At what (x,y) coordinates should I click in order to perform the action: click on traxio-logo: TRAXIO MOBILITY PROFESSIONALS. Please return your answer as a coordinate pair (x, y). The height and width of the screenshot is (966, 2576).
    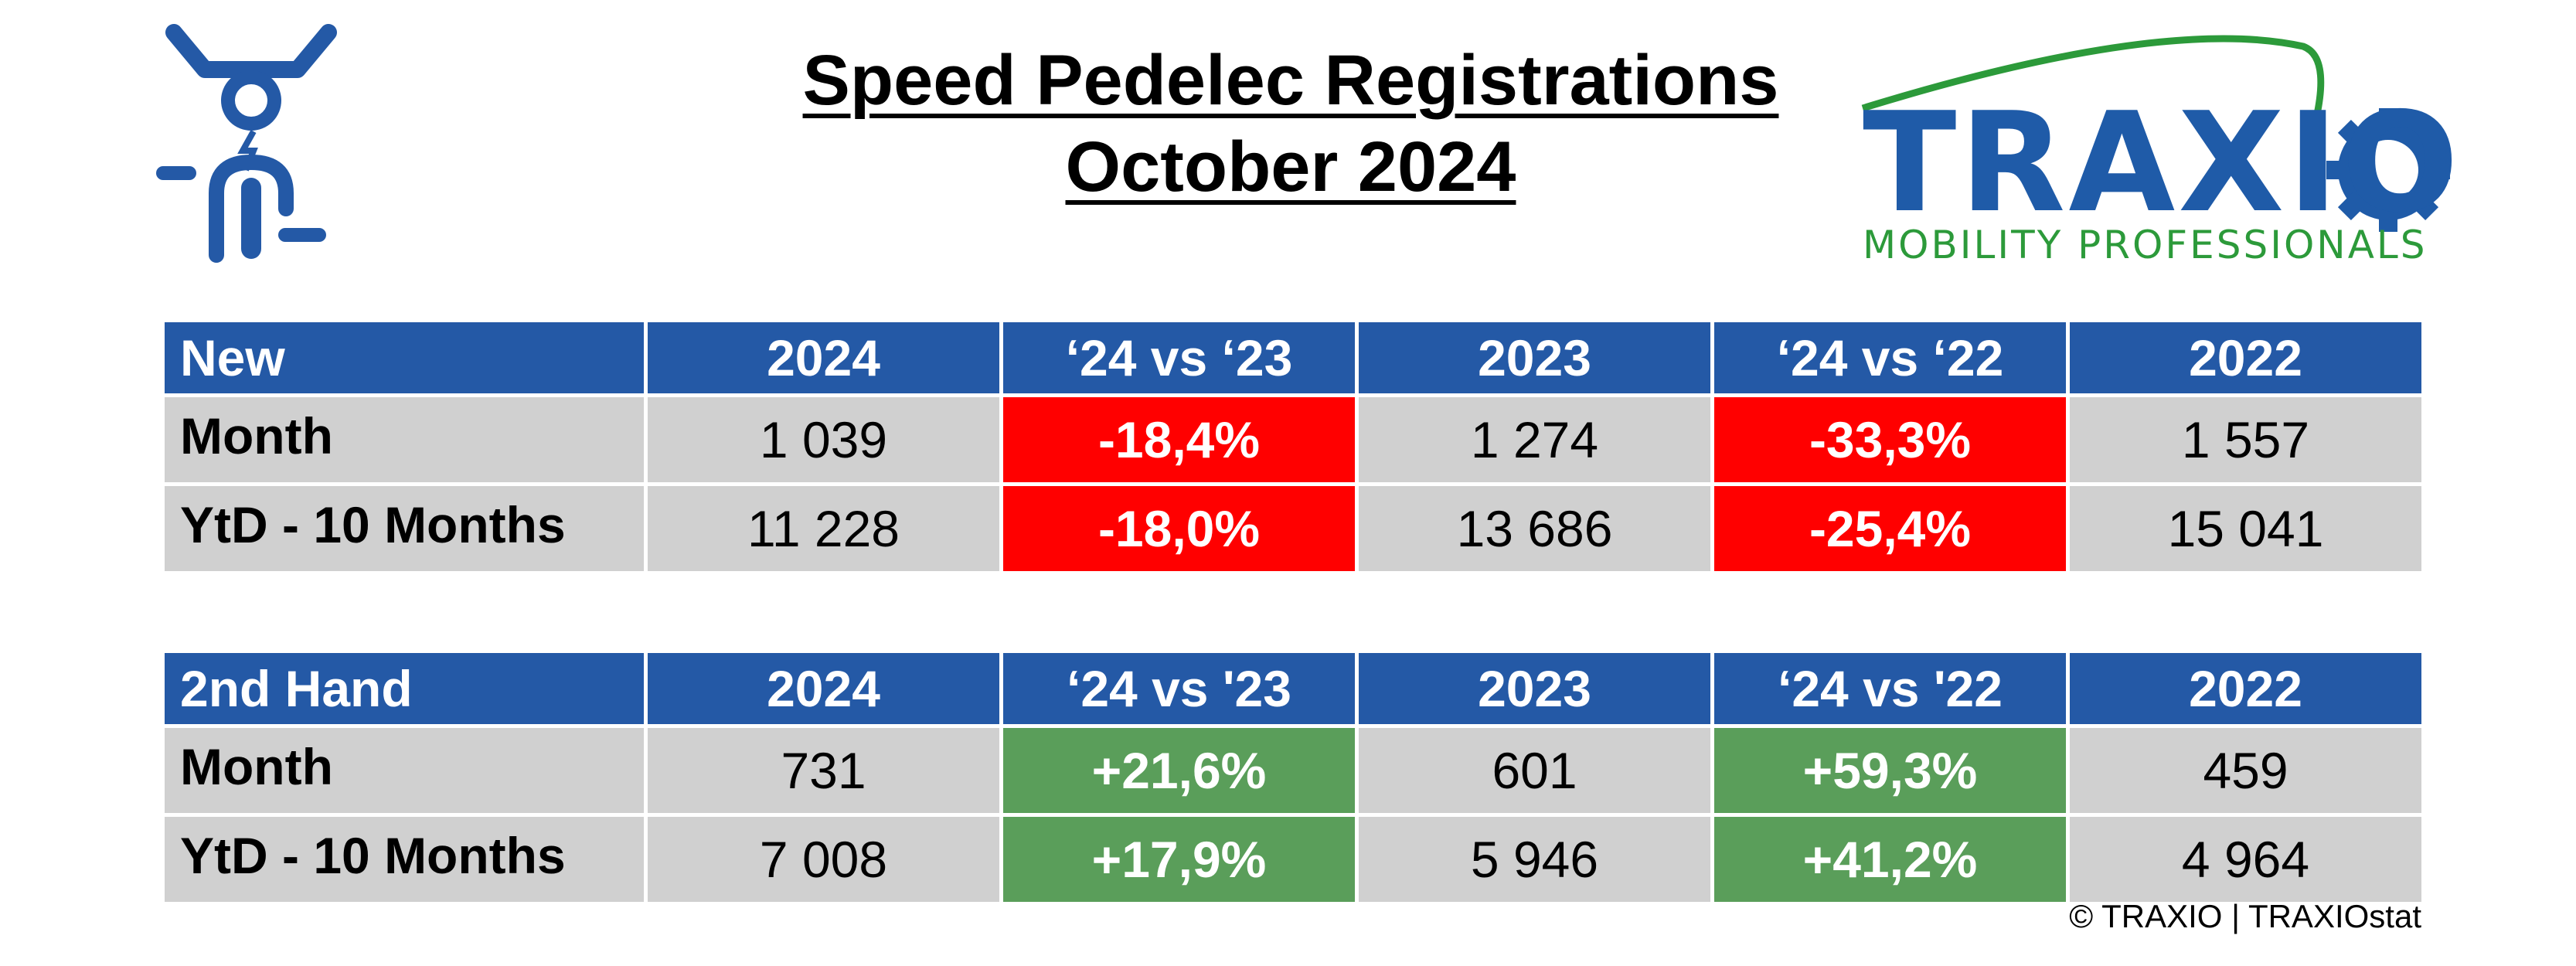
    Looking at the image, I should click on (2149, 151).